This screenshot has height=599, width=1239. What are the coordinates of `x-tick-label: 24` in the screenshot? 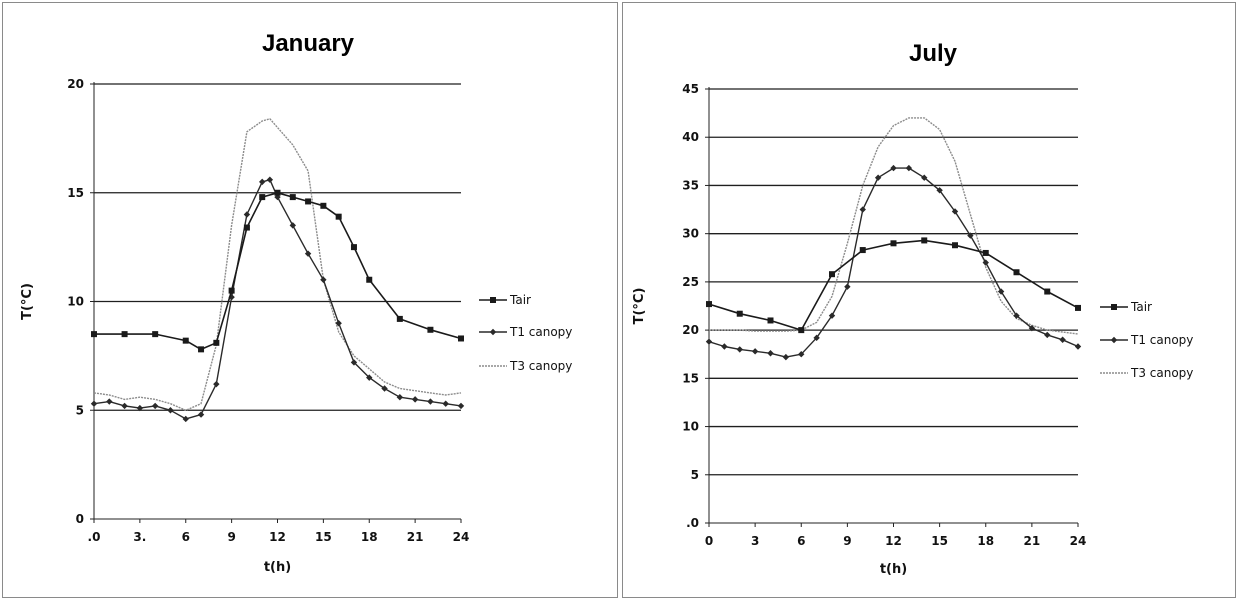 It's located at (461, 537).